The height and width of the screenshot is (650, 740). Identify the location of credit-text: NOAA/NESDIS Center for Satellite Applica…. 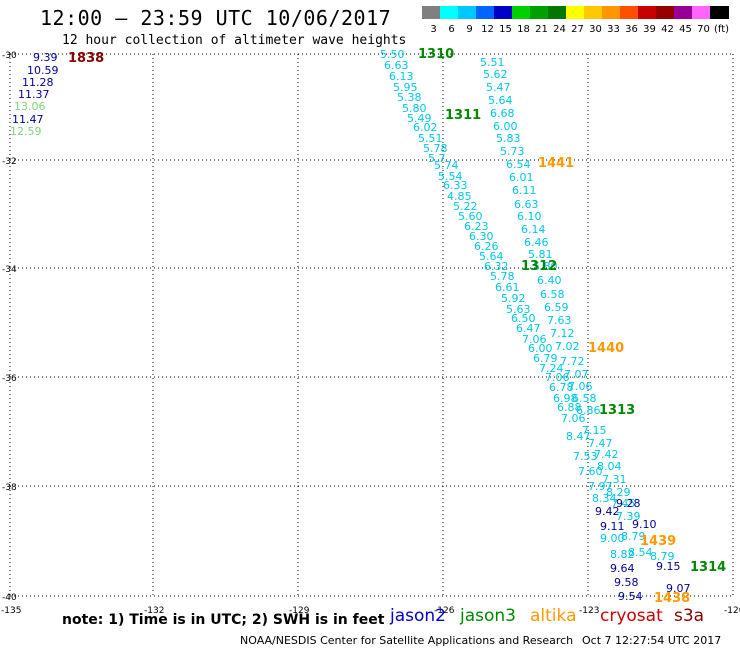
(407, 640).